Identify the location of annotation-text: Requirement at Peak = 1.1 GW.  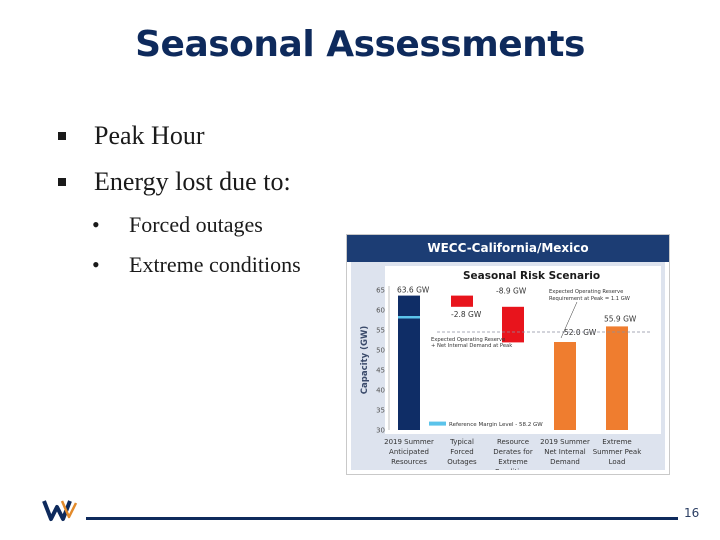
(589, 299).